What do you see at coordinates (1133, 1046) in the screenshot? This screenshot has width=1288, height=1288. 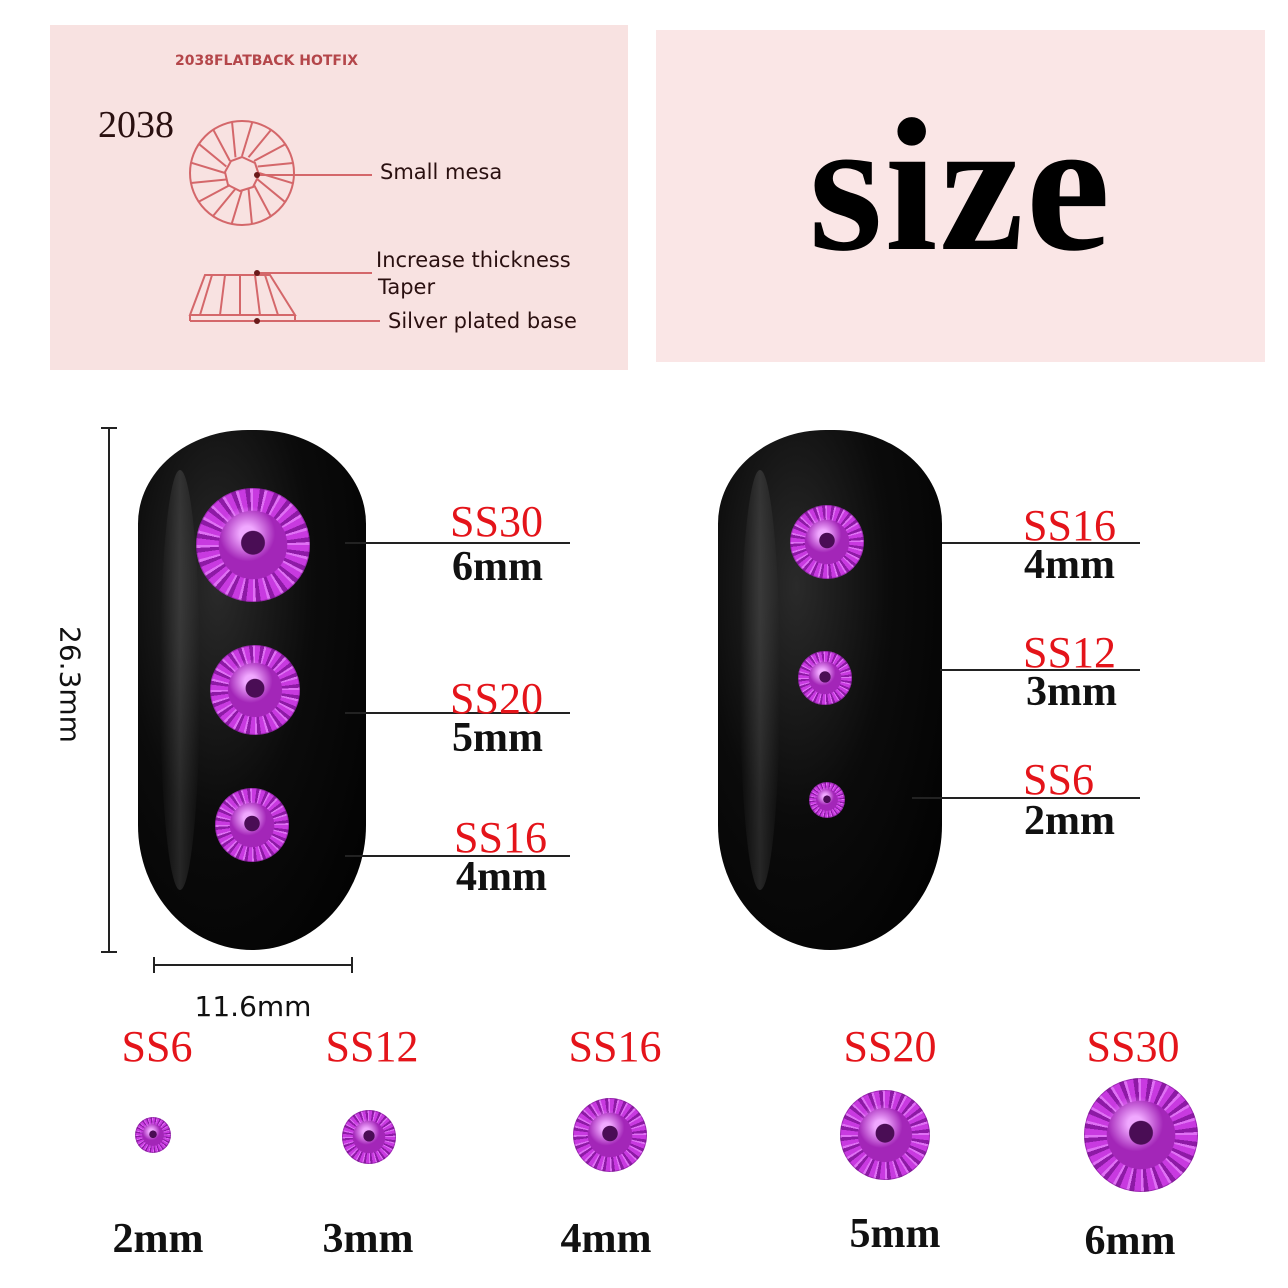 I see `scale-size-label: SS30` at bounding box center [1133, 1046].